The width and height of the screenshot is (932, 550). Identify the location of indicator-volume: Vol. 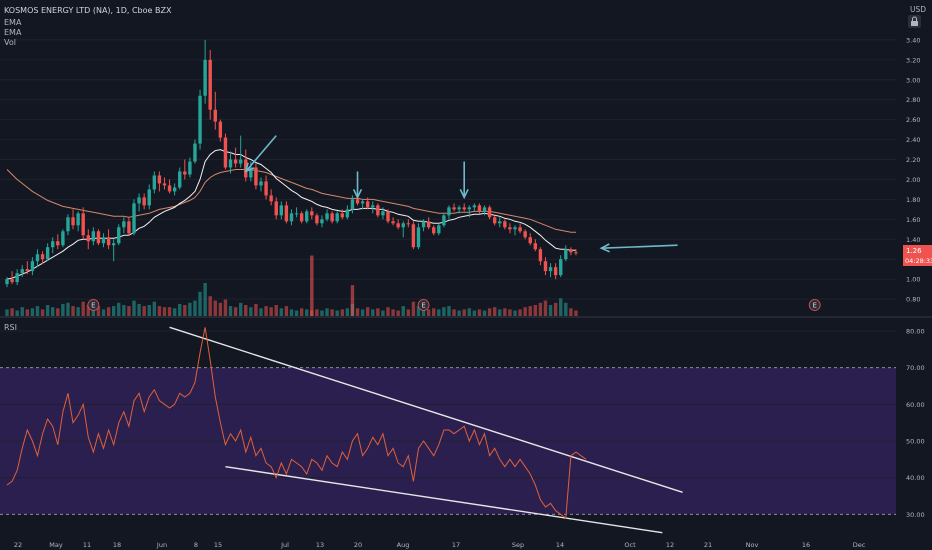
(10, 42).